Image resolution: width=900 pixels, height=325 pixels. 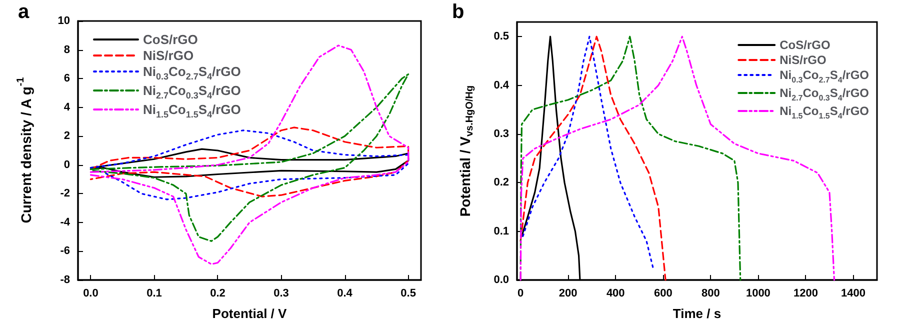 I want to click on y-tick-label: 6, so click(x=67, y=78).